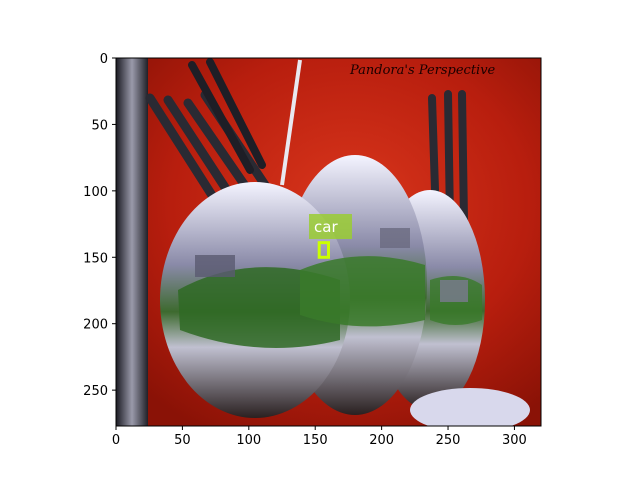  Describe the element at coordinates (315, 440) in the screenshot. I see `x-tick-label: 150` at that location.